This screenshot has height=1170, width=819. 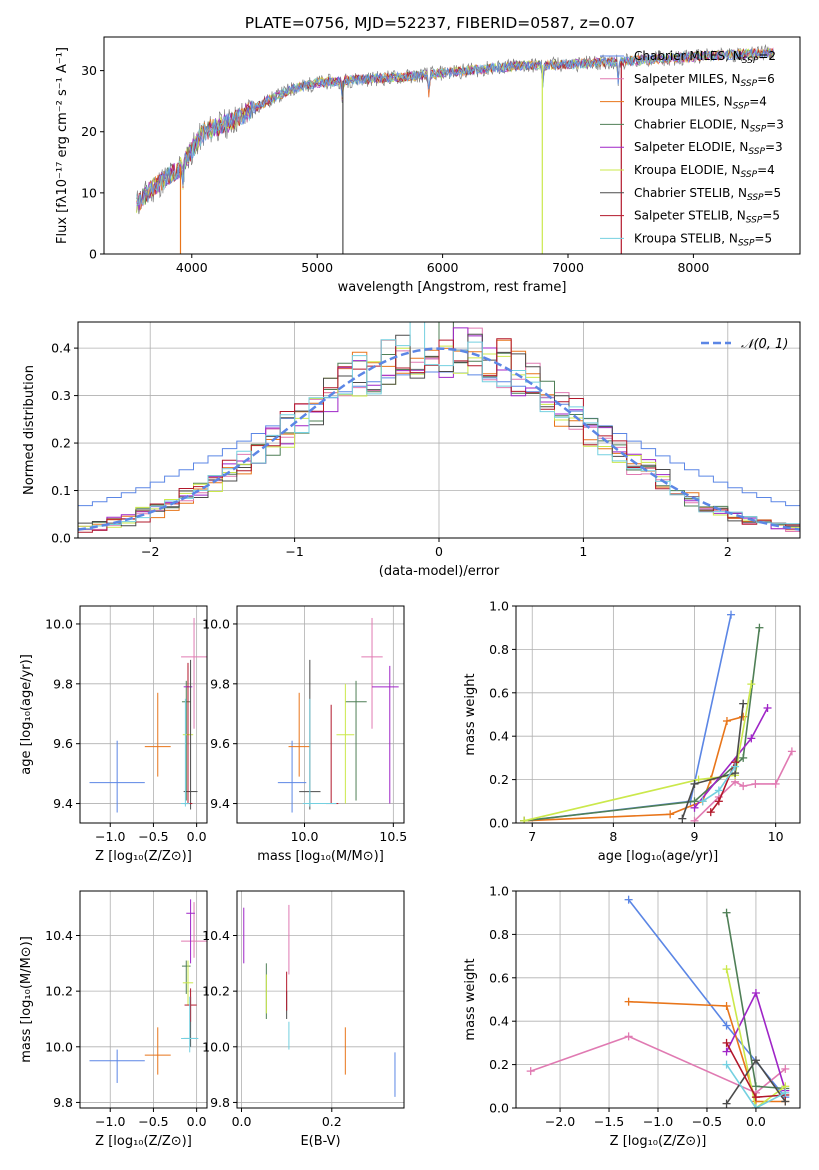 What do you see at coordinates (89, 192) in the screenshot?
I see `y-tick-label: 10` at bounding box center [89, 192].